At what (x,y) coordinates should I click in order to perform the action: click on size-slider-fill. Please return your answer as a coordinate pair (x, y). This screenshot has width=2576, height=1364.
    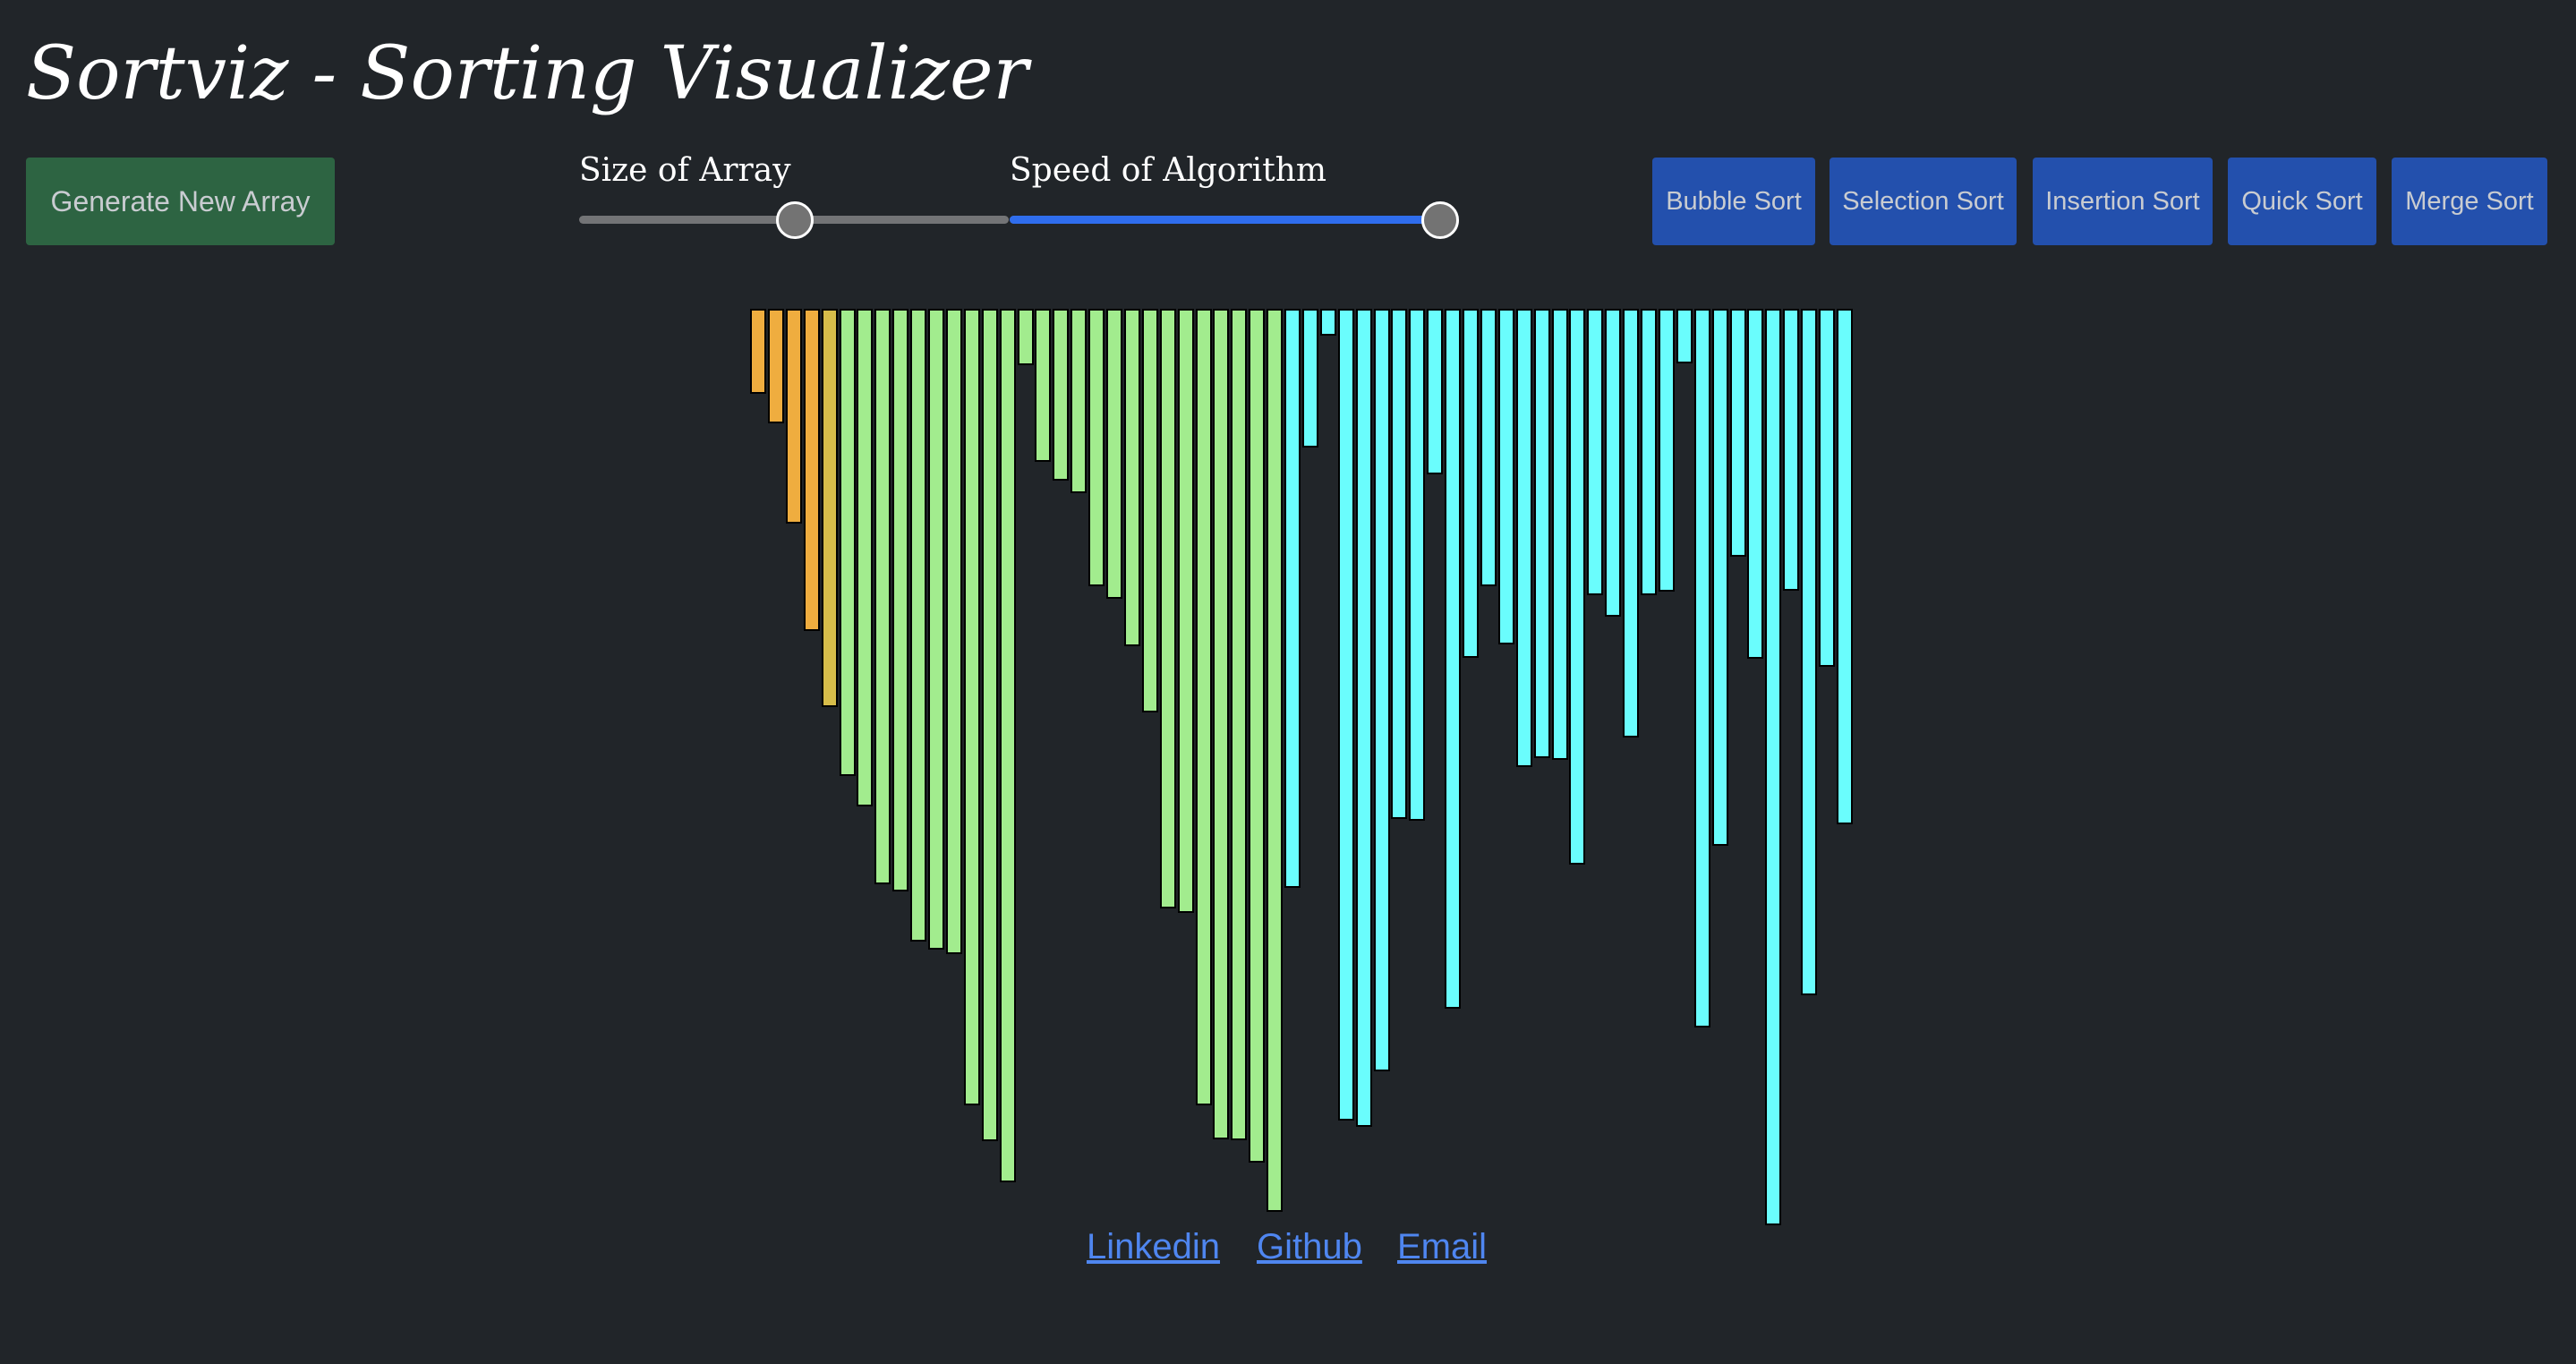
    Looking at the image, I should click on (686, 220).